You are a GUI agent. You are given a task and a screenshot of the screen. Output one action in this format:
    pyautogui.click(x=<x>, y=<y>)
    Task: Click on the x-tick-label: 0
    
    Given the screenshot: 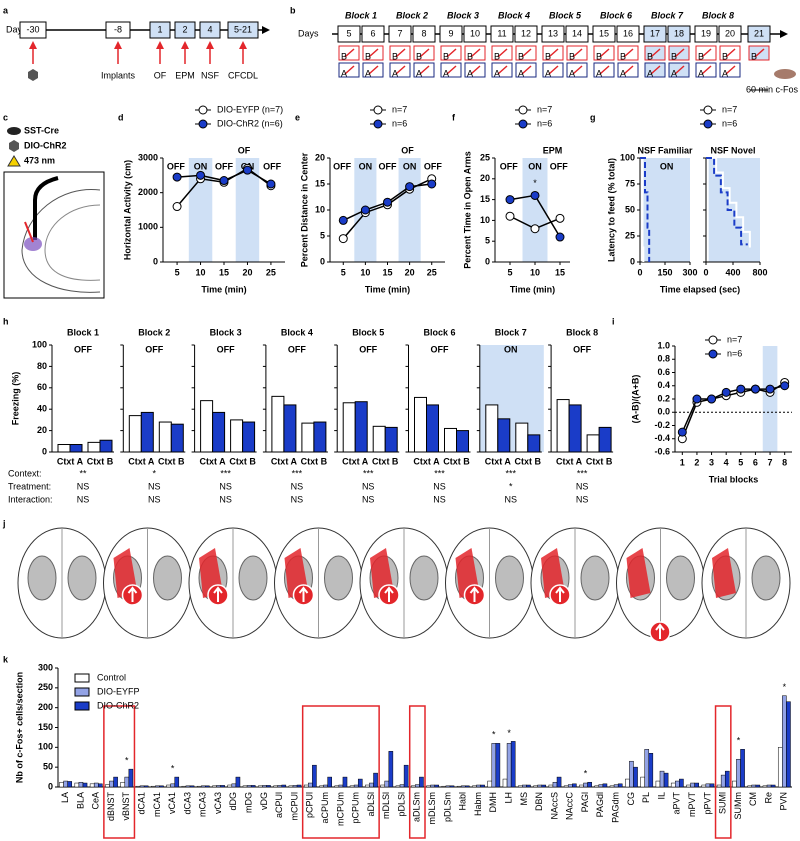 What is the action you would take?
    pyautogui.click(x=639, y=272)
    